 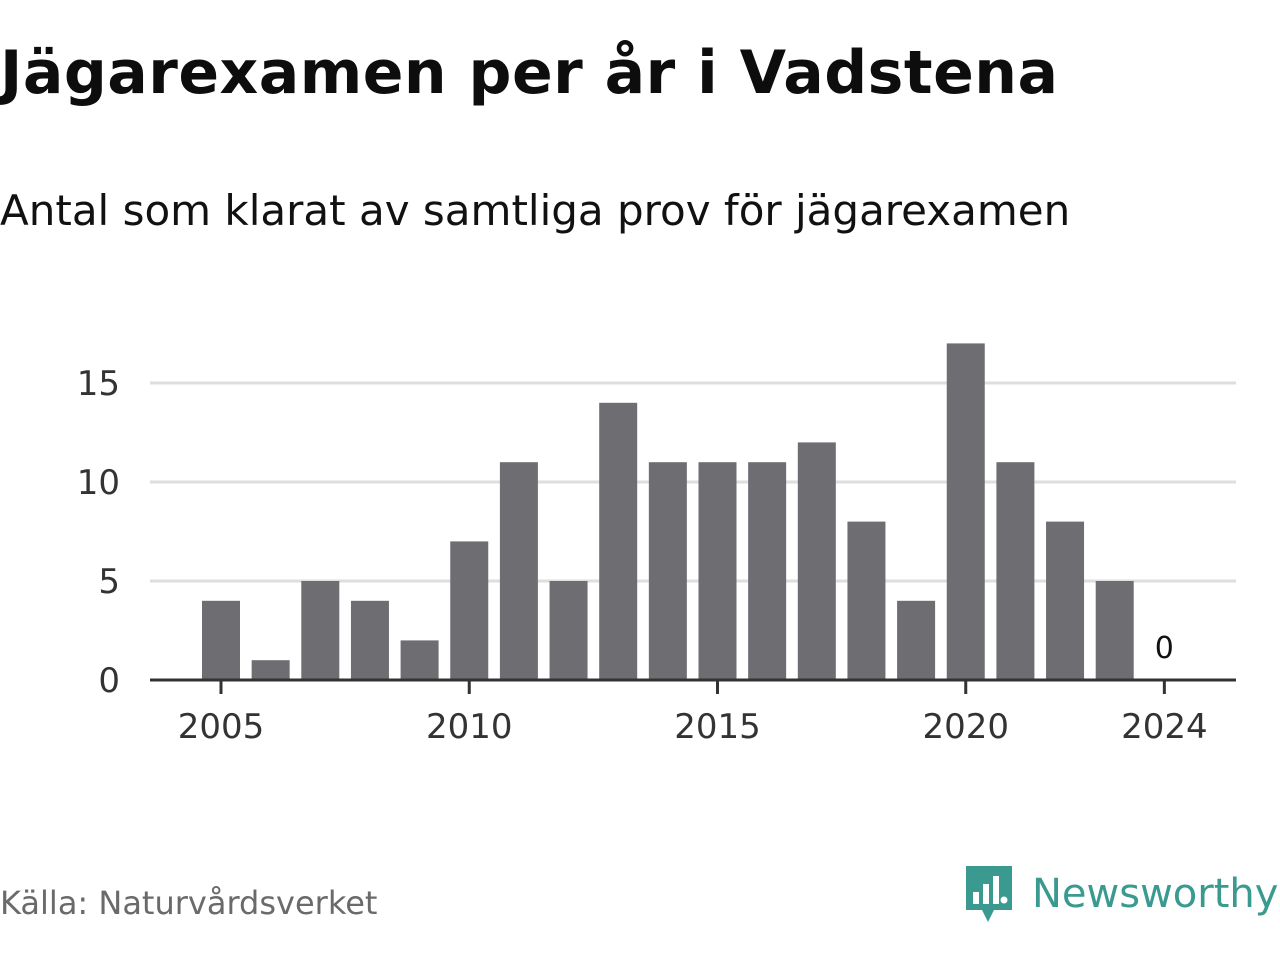 I want to click on source-note: Källa: Naturvårdsverket, so click(x=189, y=903).